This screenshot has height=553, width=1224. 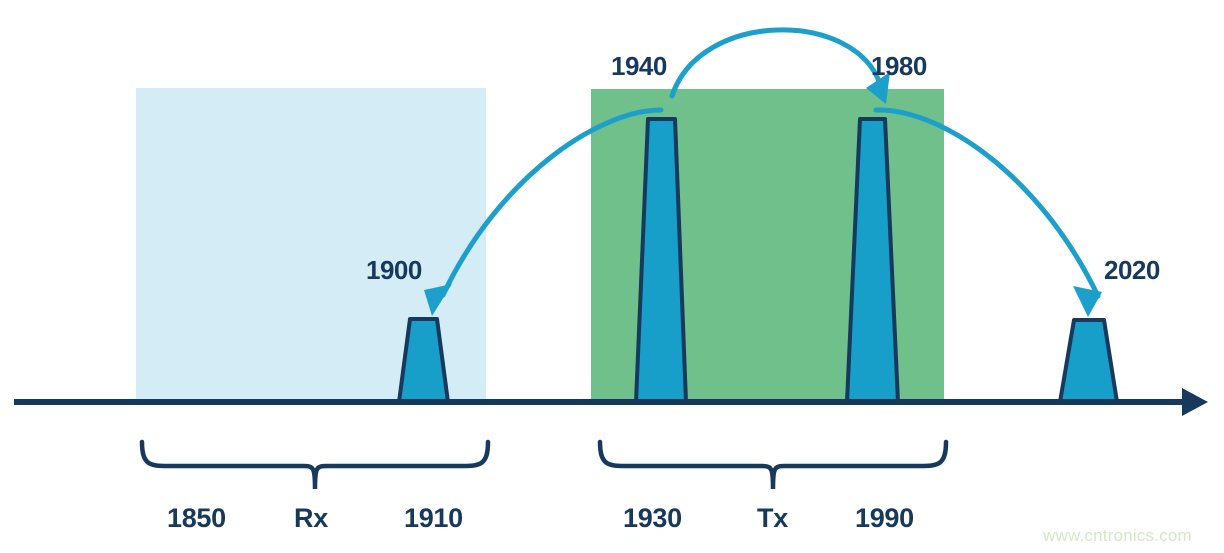 I want to click on tx-band-start-label: 1930, so click(x=652, y=518).